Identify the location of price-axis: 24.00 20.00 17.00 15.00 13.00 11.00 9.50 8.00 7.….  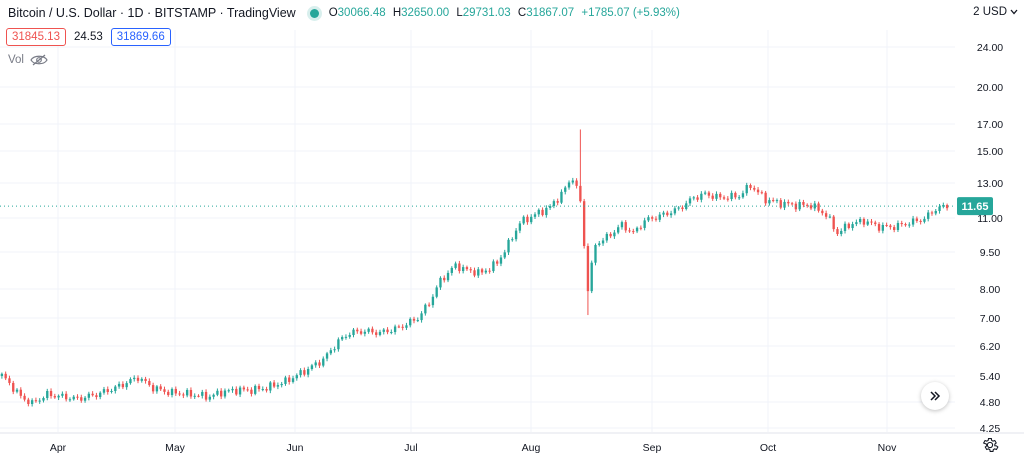
(990, 238).